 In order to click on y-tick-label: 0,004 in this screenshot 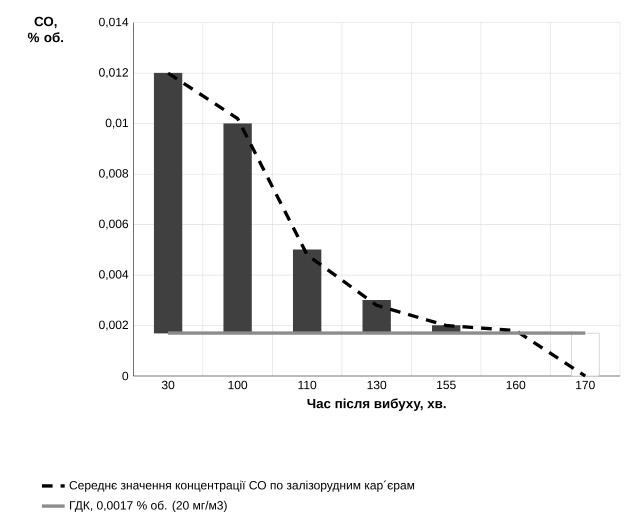, I will do `click(113, 275)`.